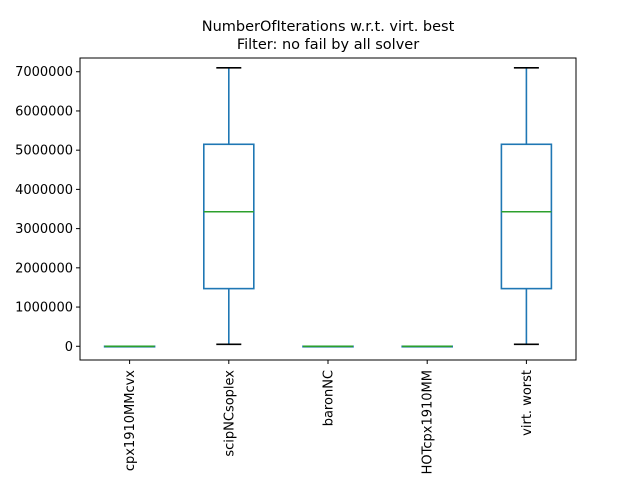  What do you see at coordinates (428, 422) in the screenshot?
I see `x-tick-label: HOTcpx1910MM` at bounding box center [428, 422].